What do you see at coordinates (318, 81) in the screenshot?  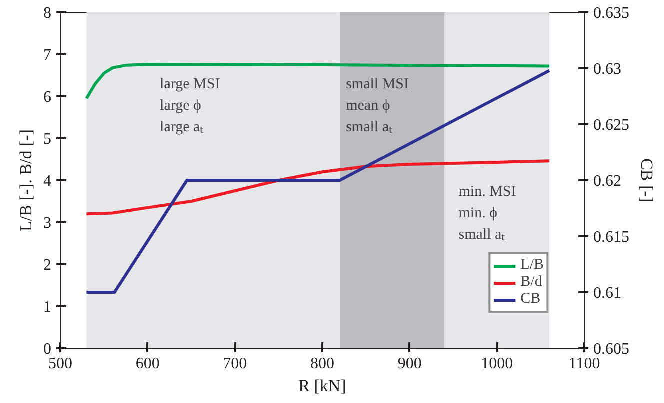 I see `line-series` at bounding box center [318, 81].